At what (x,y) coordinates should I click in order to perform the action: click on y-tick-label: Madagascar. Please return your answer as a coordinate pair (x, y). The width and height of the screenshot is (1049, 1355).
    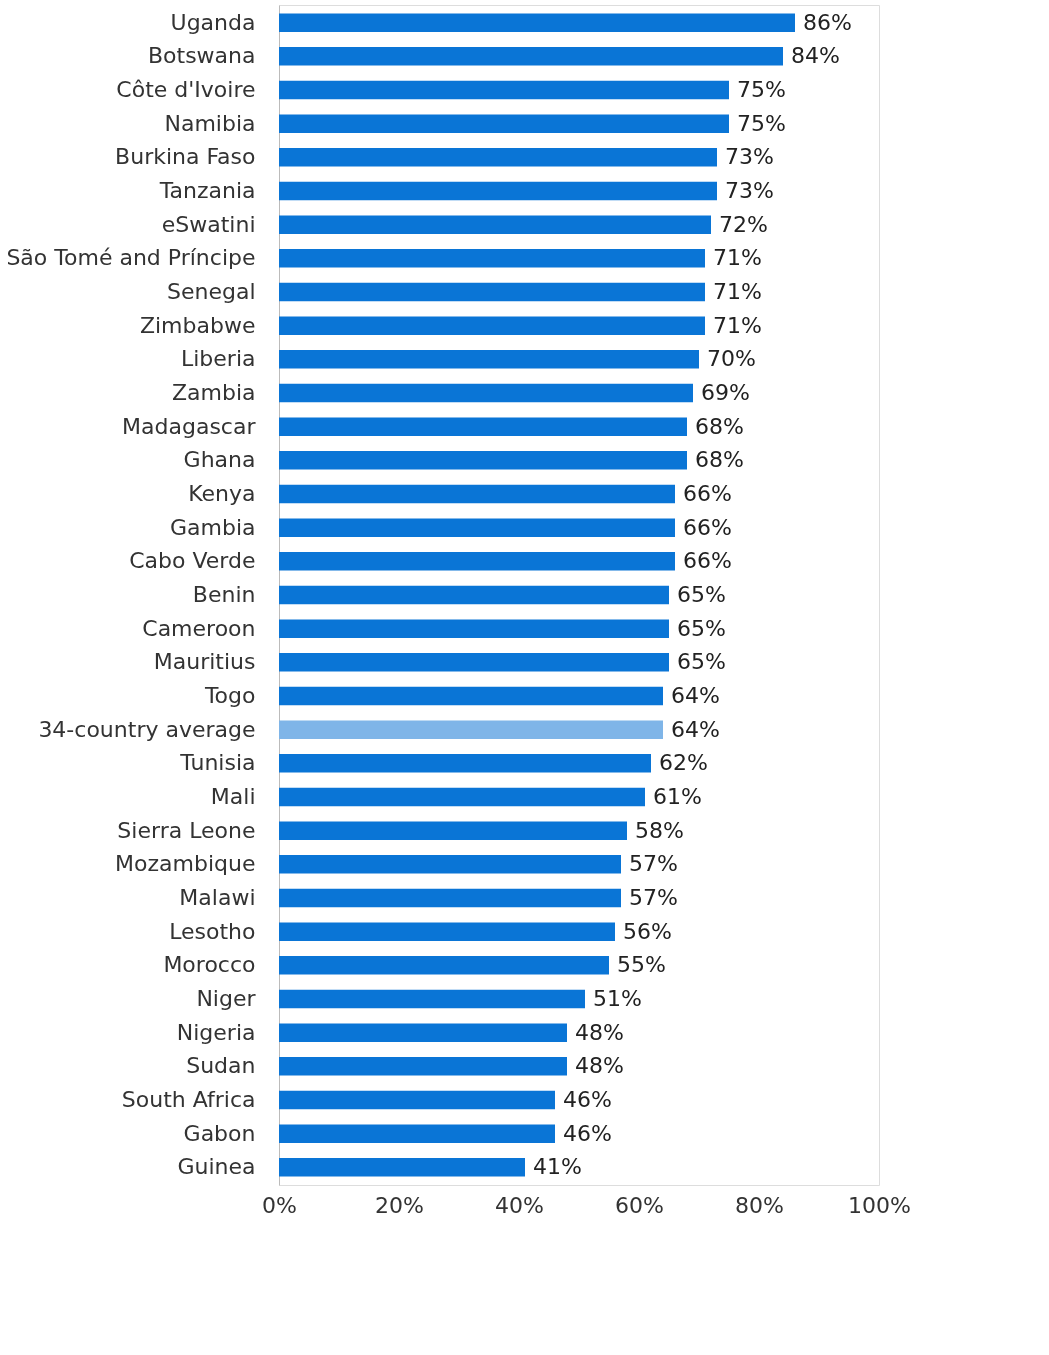
    Looking at the image, I should click on (189, 426).